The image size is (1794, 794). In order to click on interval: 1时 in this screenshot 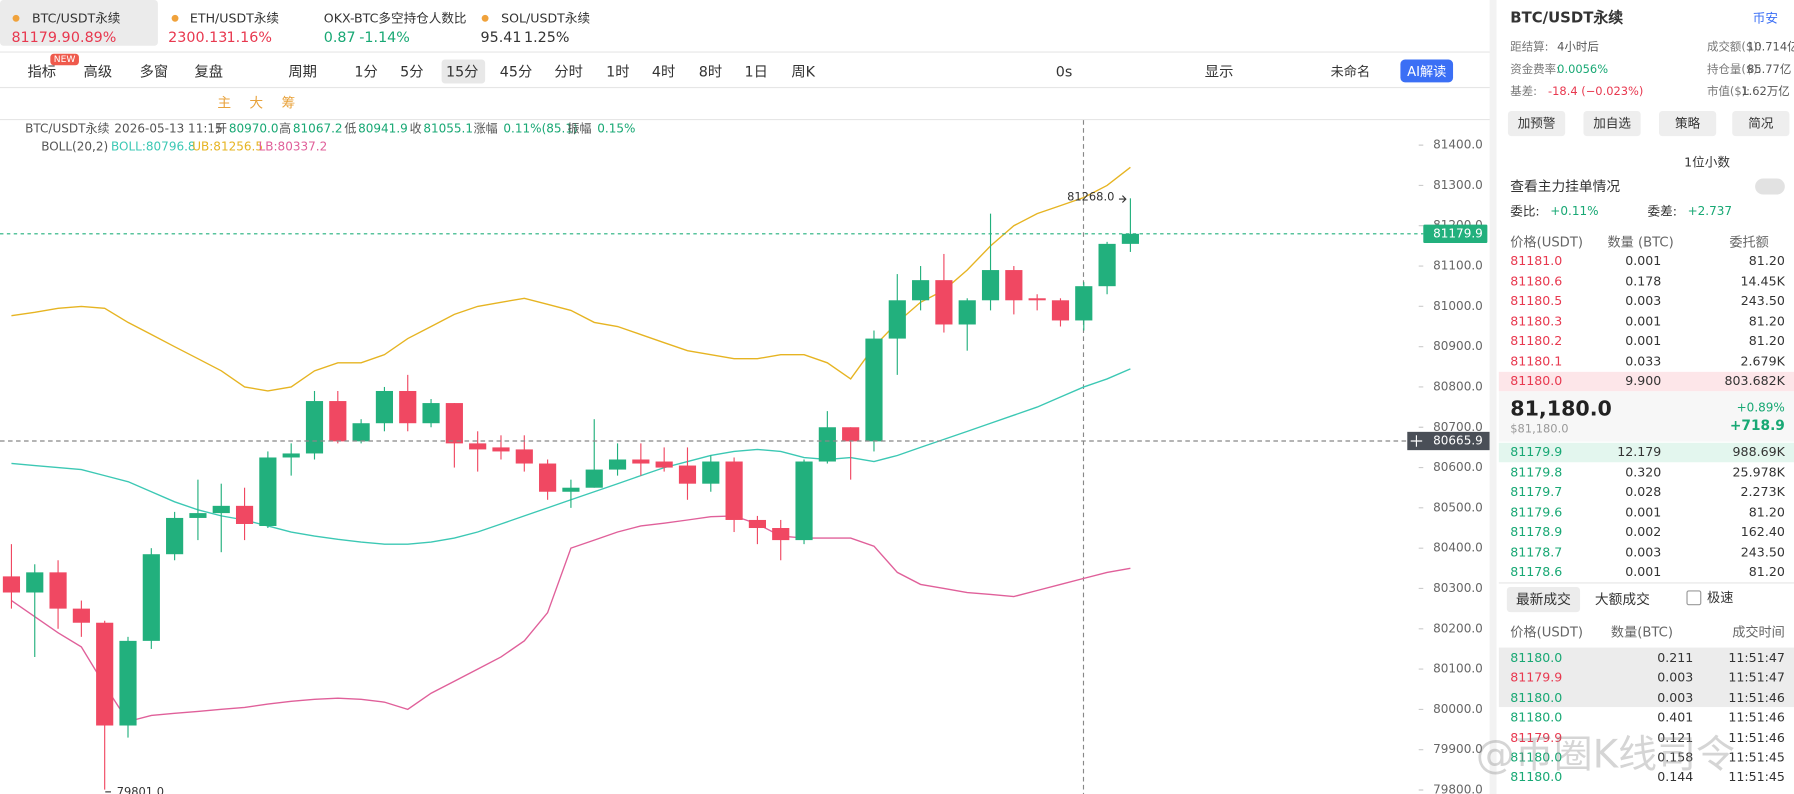, I will do `click(618, 71)`.